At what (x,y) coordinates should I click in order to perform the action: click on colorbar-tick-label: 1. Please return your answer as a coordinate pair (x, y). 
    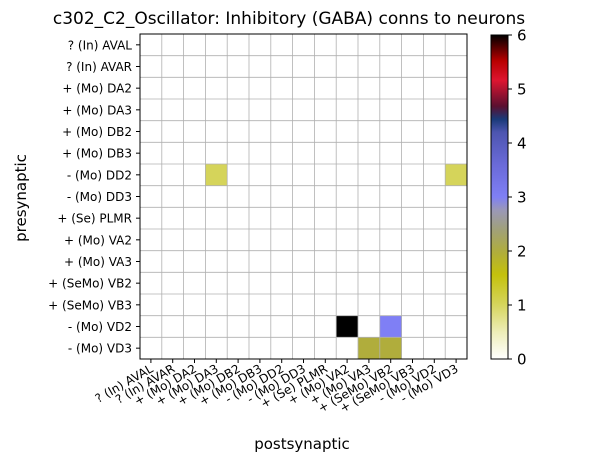
    Looking at the image, I should click on (522, 306).